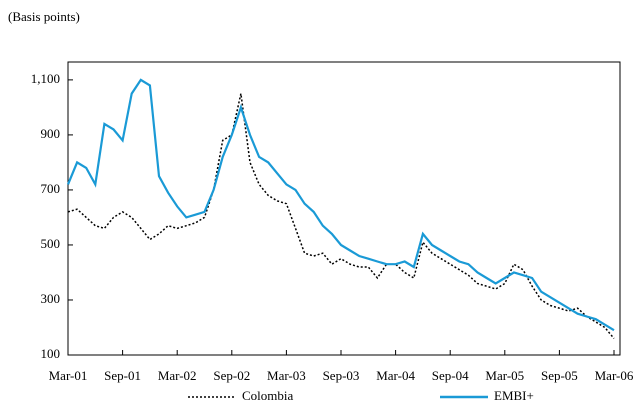  What do you see at coordinates (341, 375) in the screenshot?
I see `x-tick-label: Sep-03` at bounding box center [341, 375].